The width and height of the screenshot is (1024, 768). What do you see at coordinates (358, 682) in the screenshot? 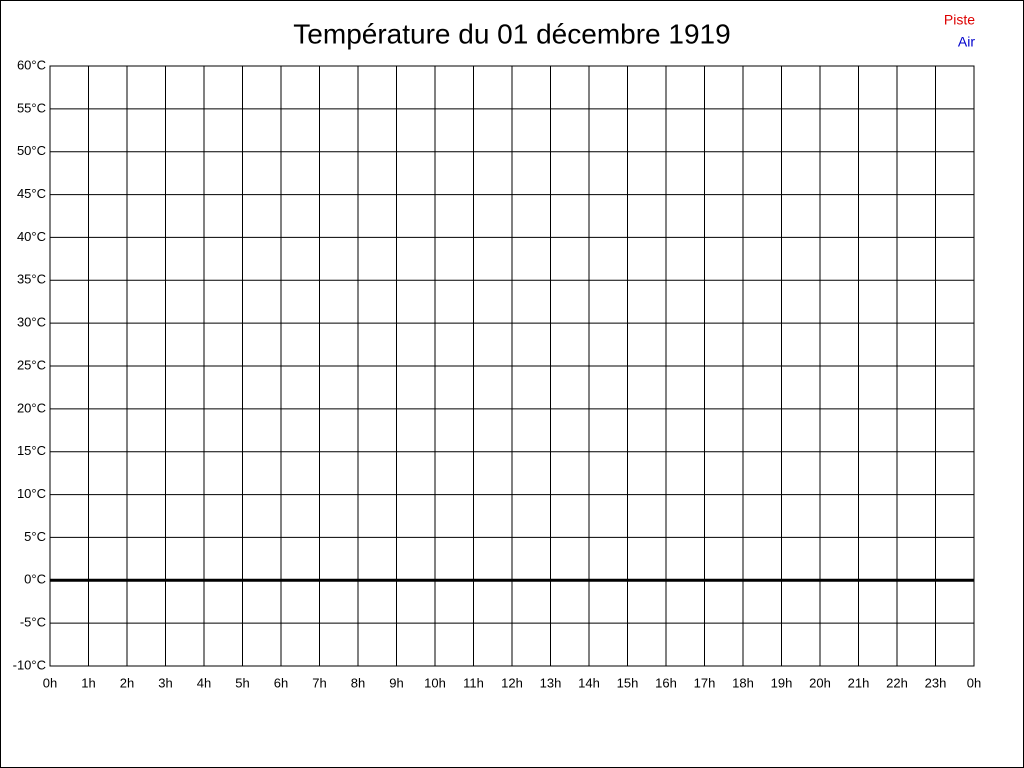
I see `x-tick-label: 8h` at bounding box center [358, 682].